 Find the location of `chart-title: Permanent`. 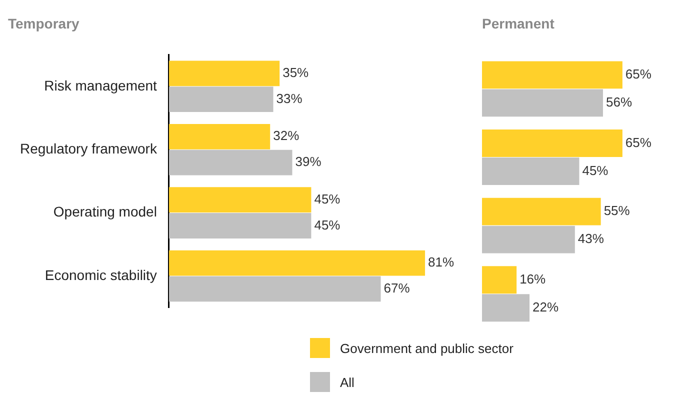

chart-title: Permanent is located at coordinates (518, 23).